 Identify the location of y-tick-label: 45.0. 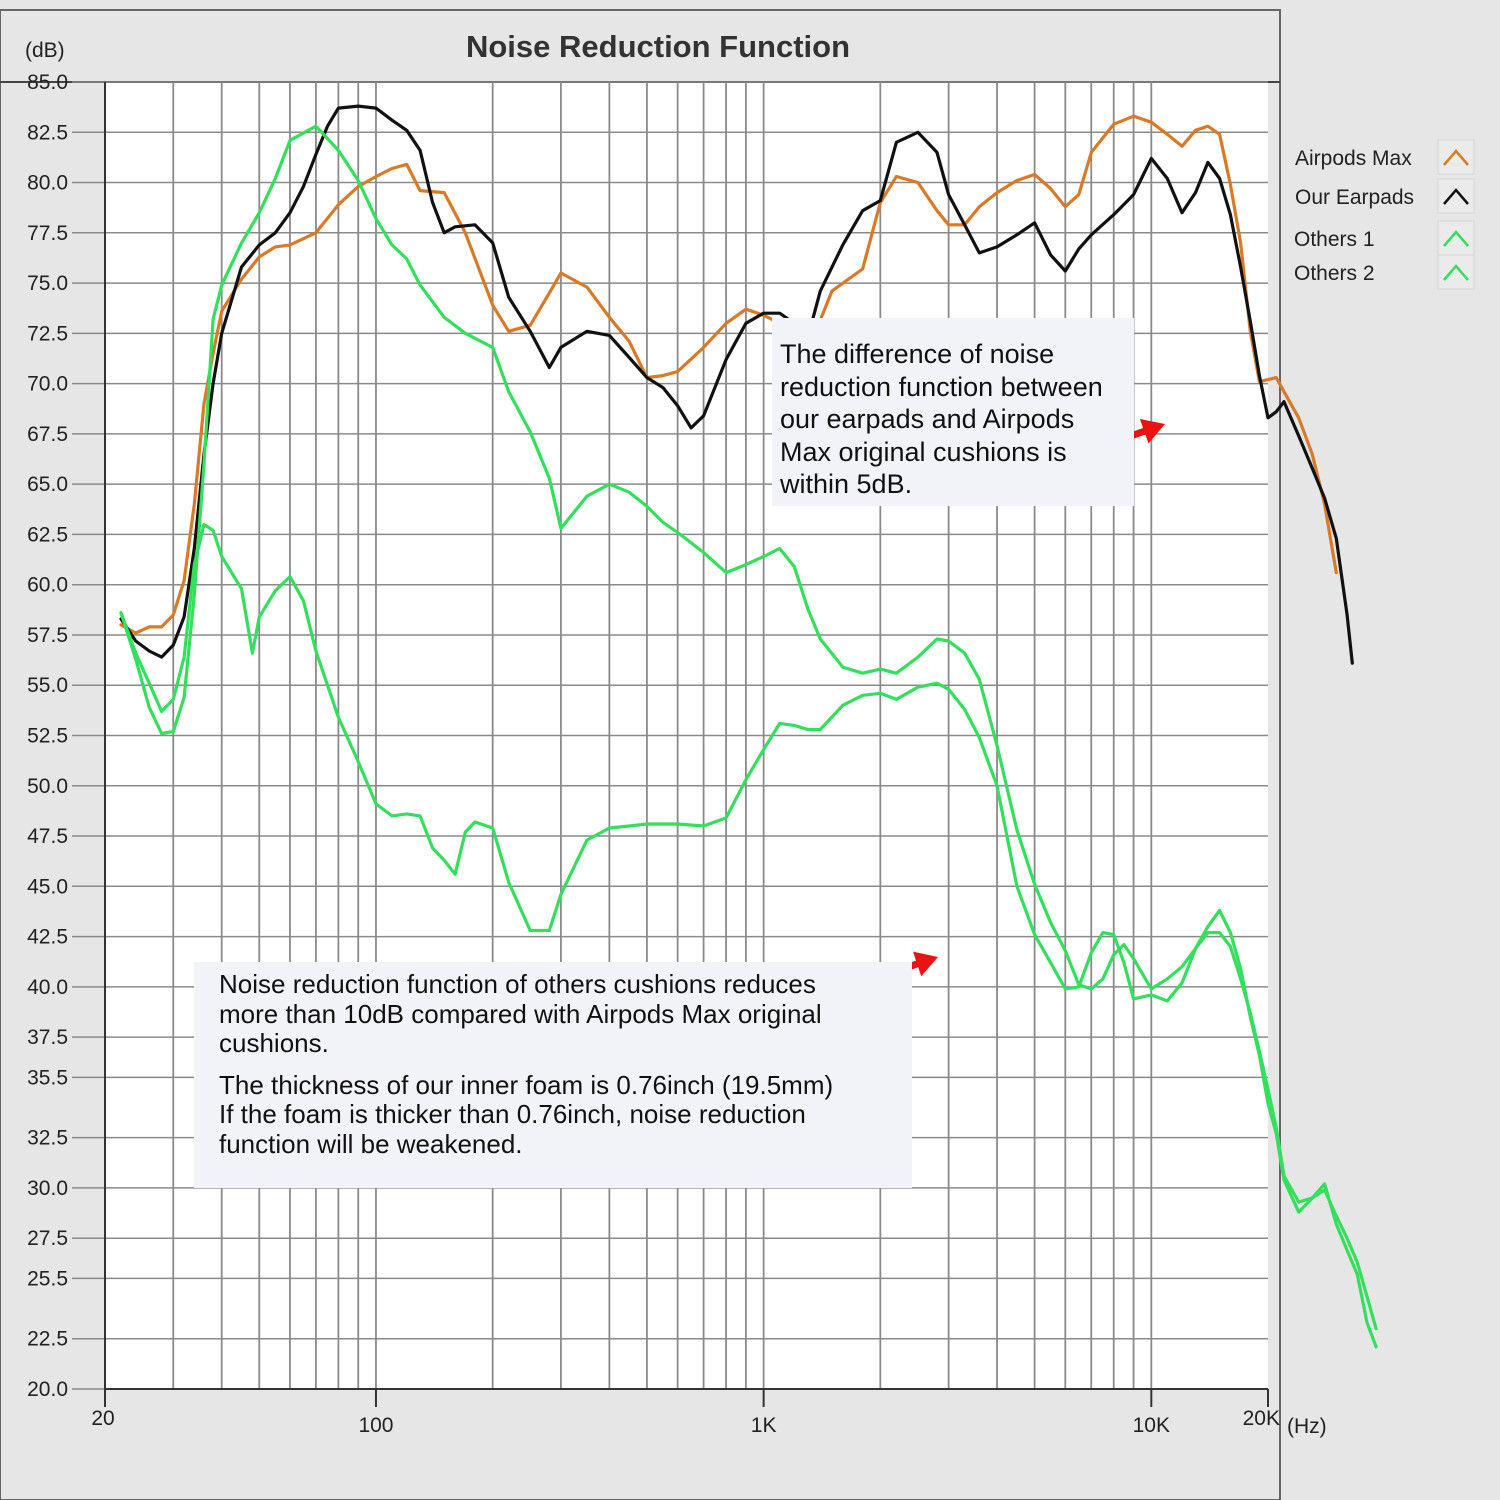
(47, 886).